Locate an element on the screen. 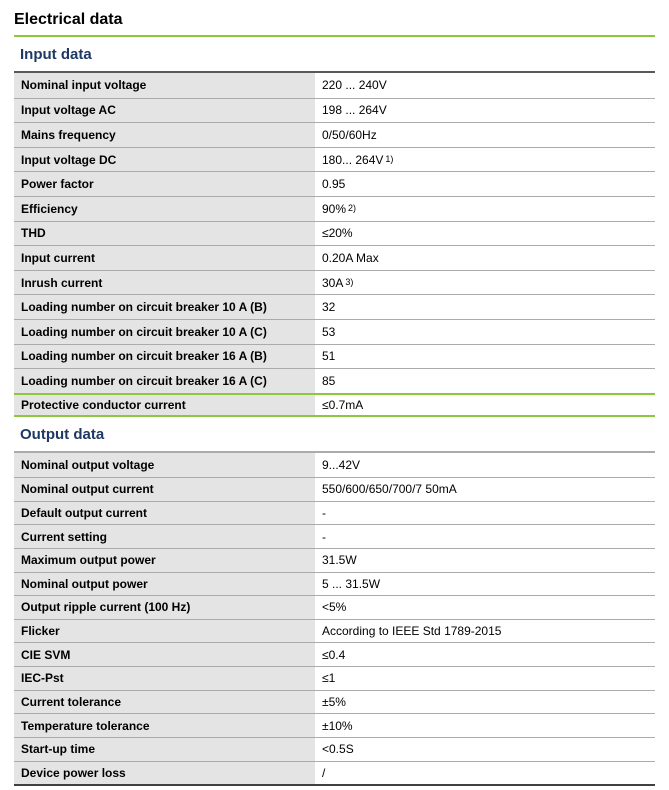  row-label: Input voltage AC is located at coordinates (164, 110).